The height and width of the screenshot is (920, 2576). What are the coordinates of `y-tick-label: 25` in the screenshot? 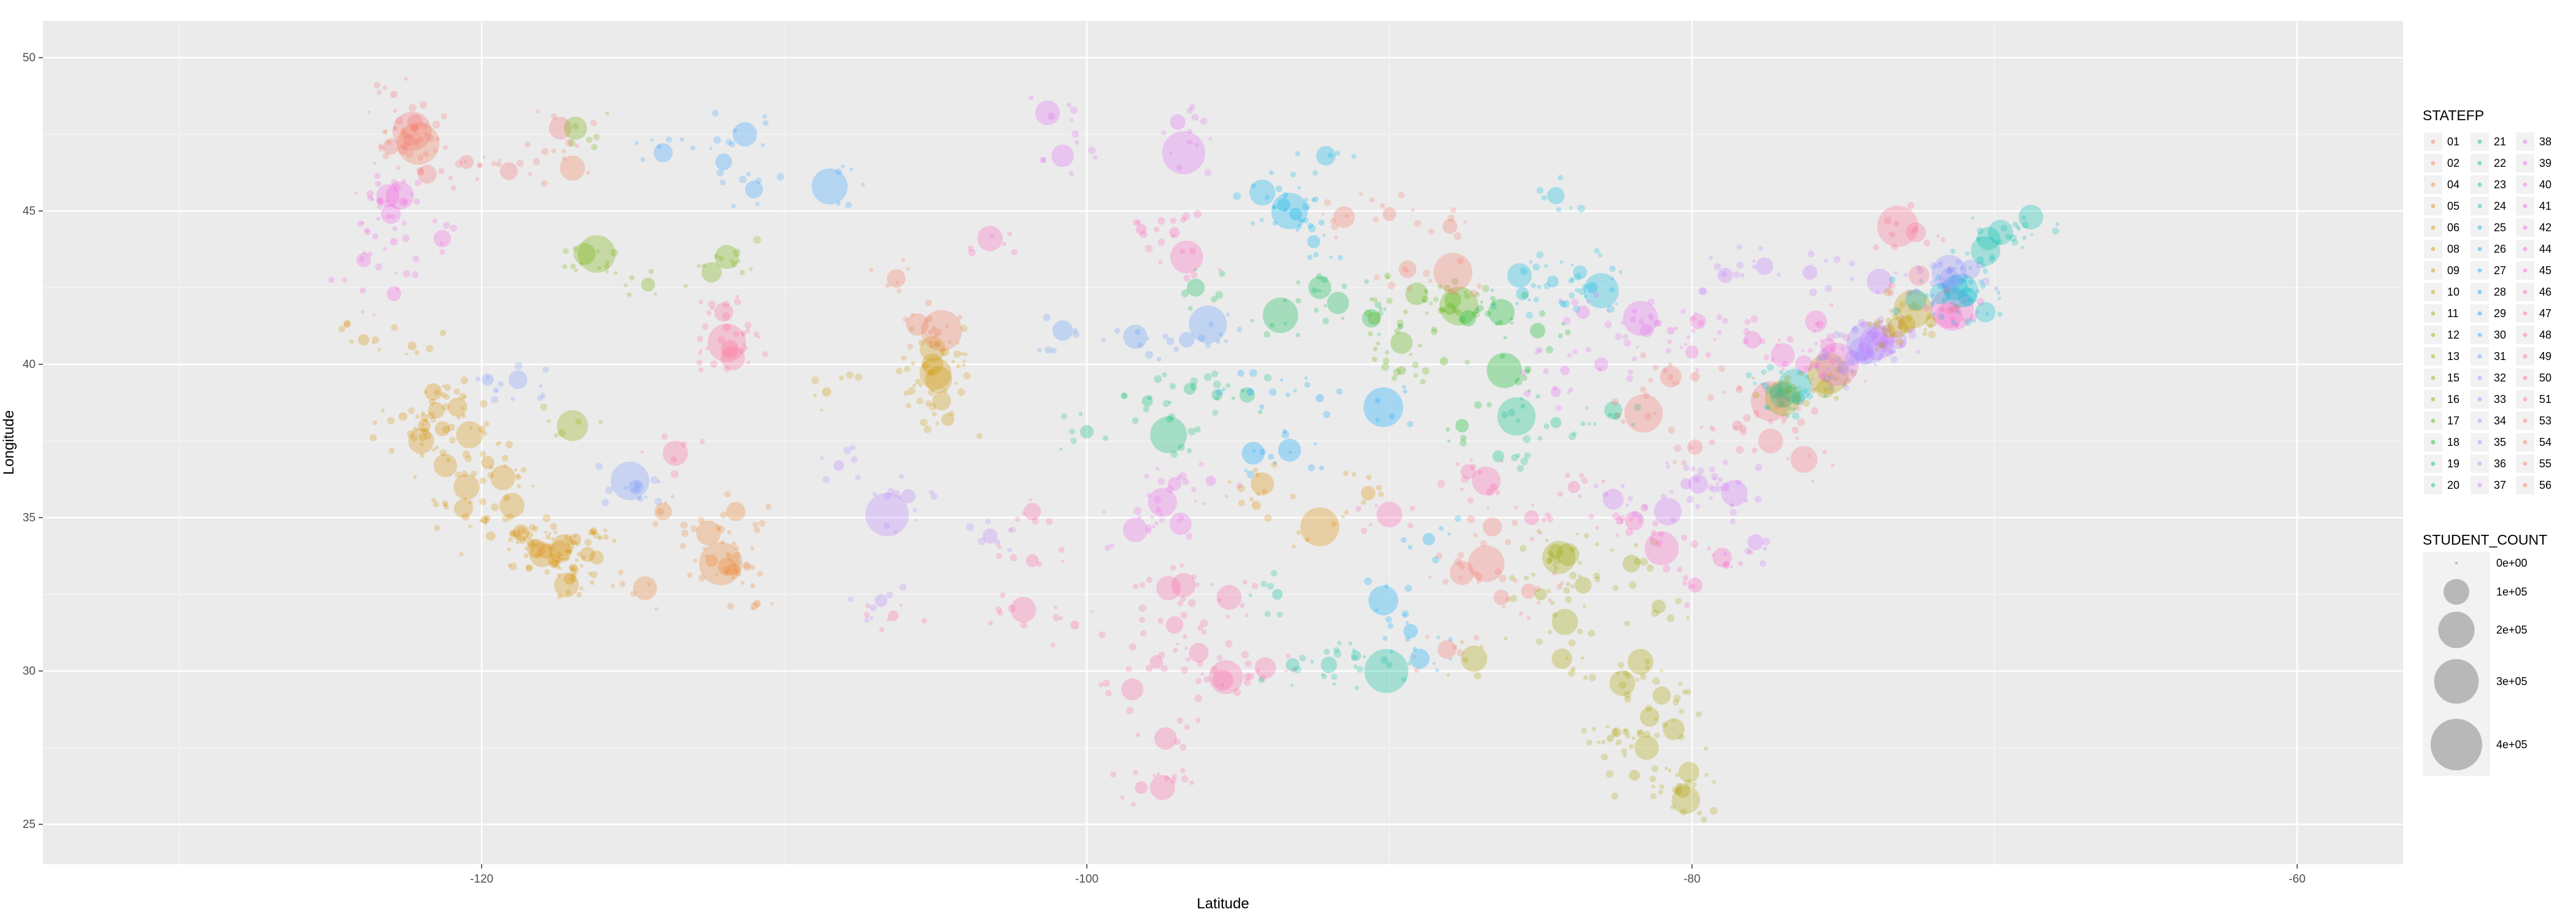 It's located at (29, 824).